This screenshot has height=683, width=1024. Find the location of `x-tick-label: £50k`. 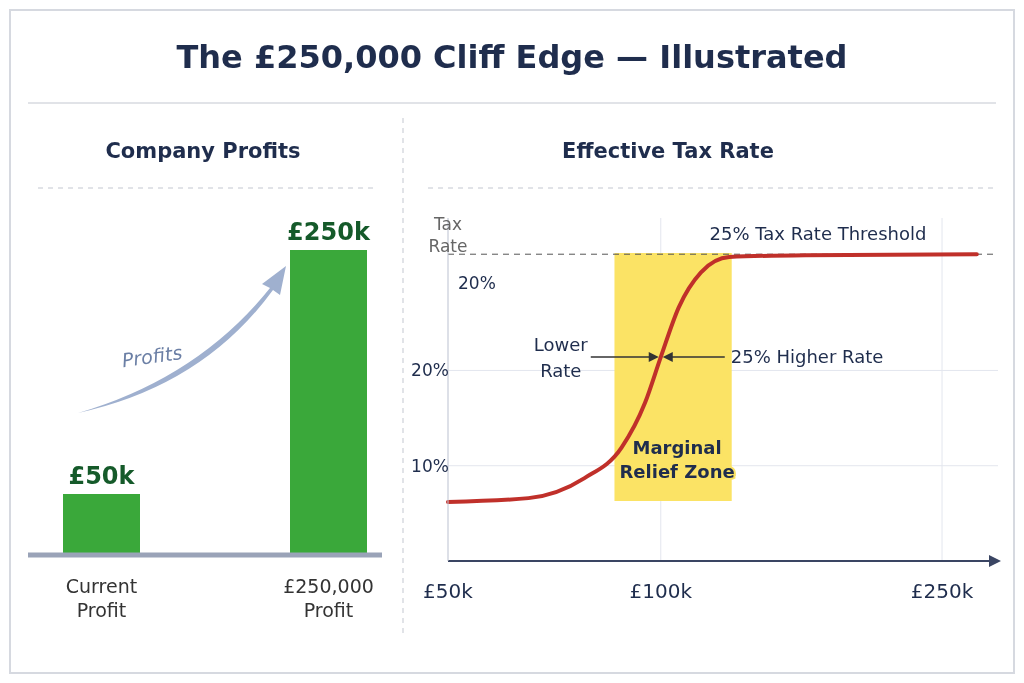

x-tick-label: £50k is located at coordinates (448, 591).